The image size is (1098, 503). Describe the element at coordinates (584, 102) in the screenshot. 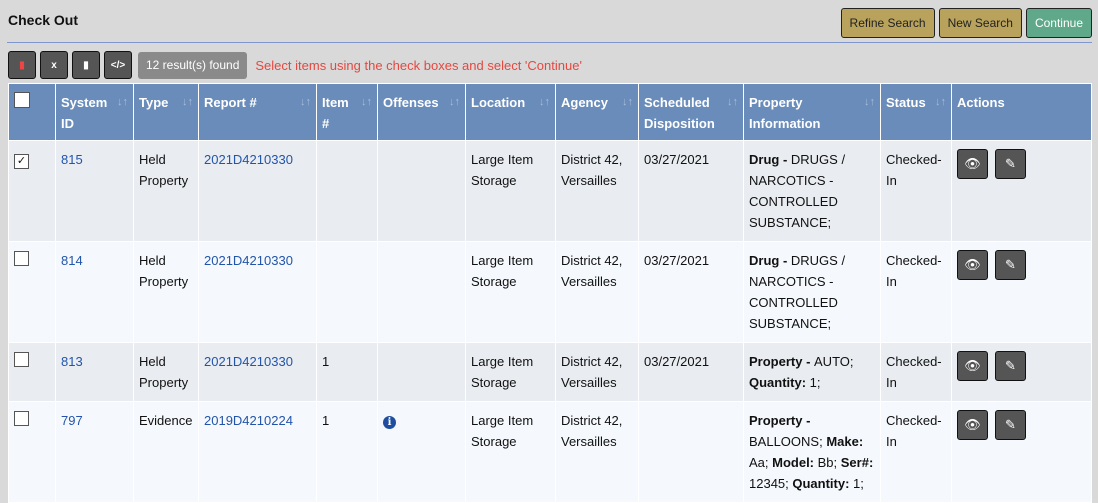

I see `column-label: Agency` at that location.